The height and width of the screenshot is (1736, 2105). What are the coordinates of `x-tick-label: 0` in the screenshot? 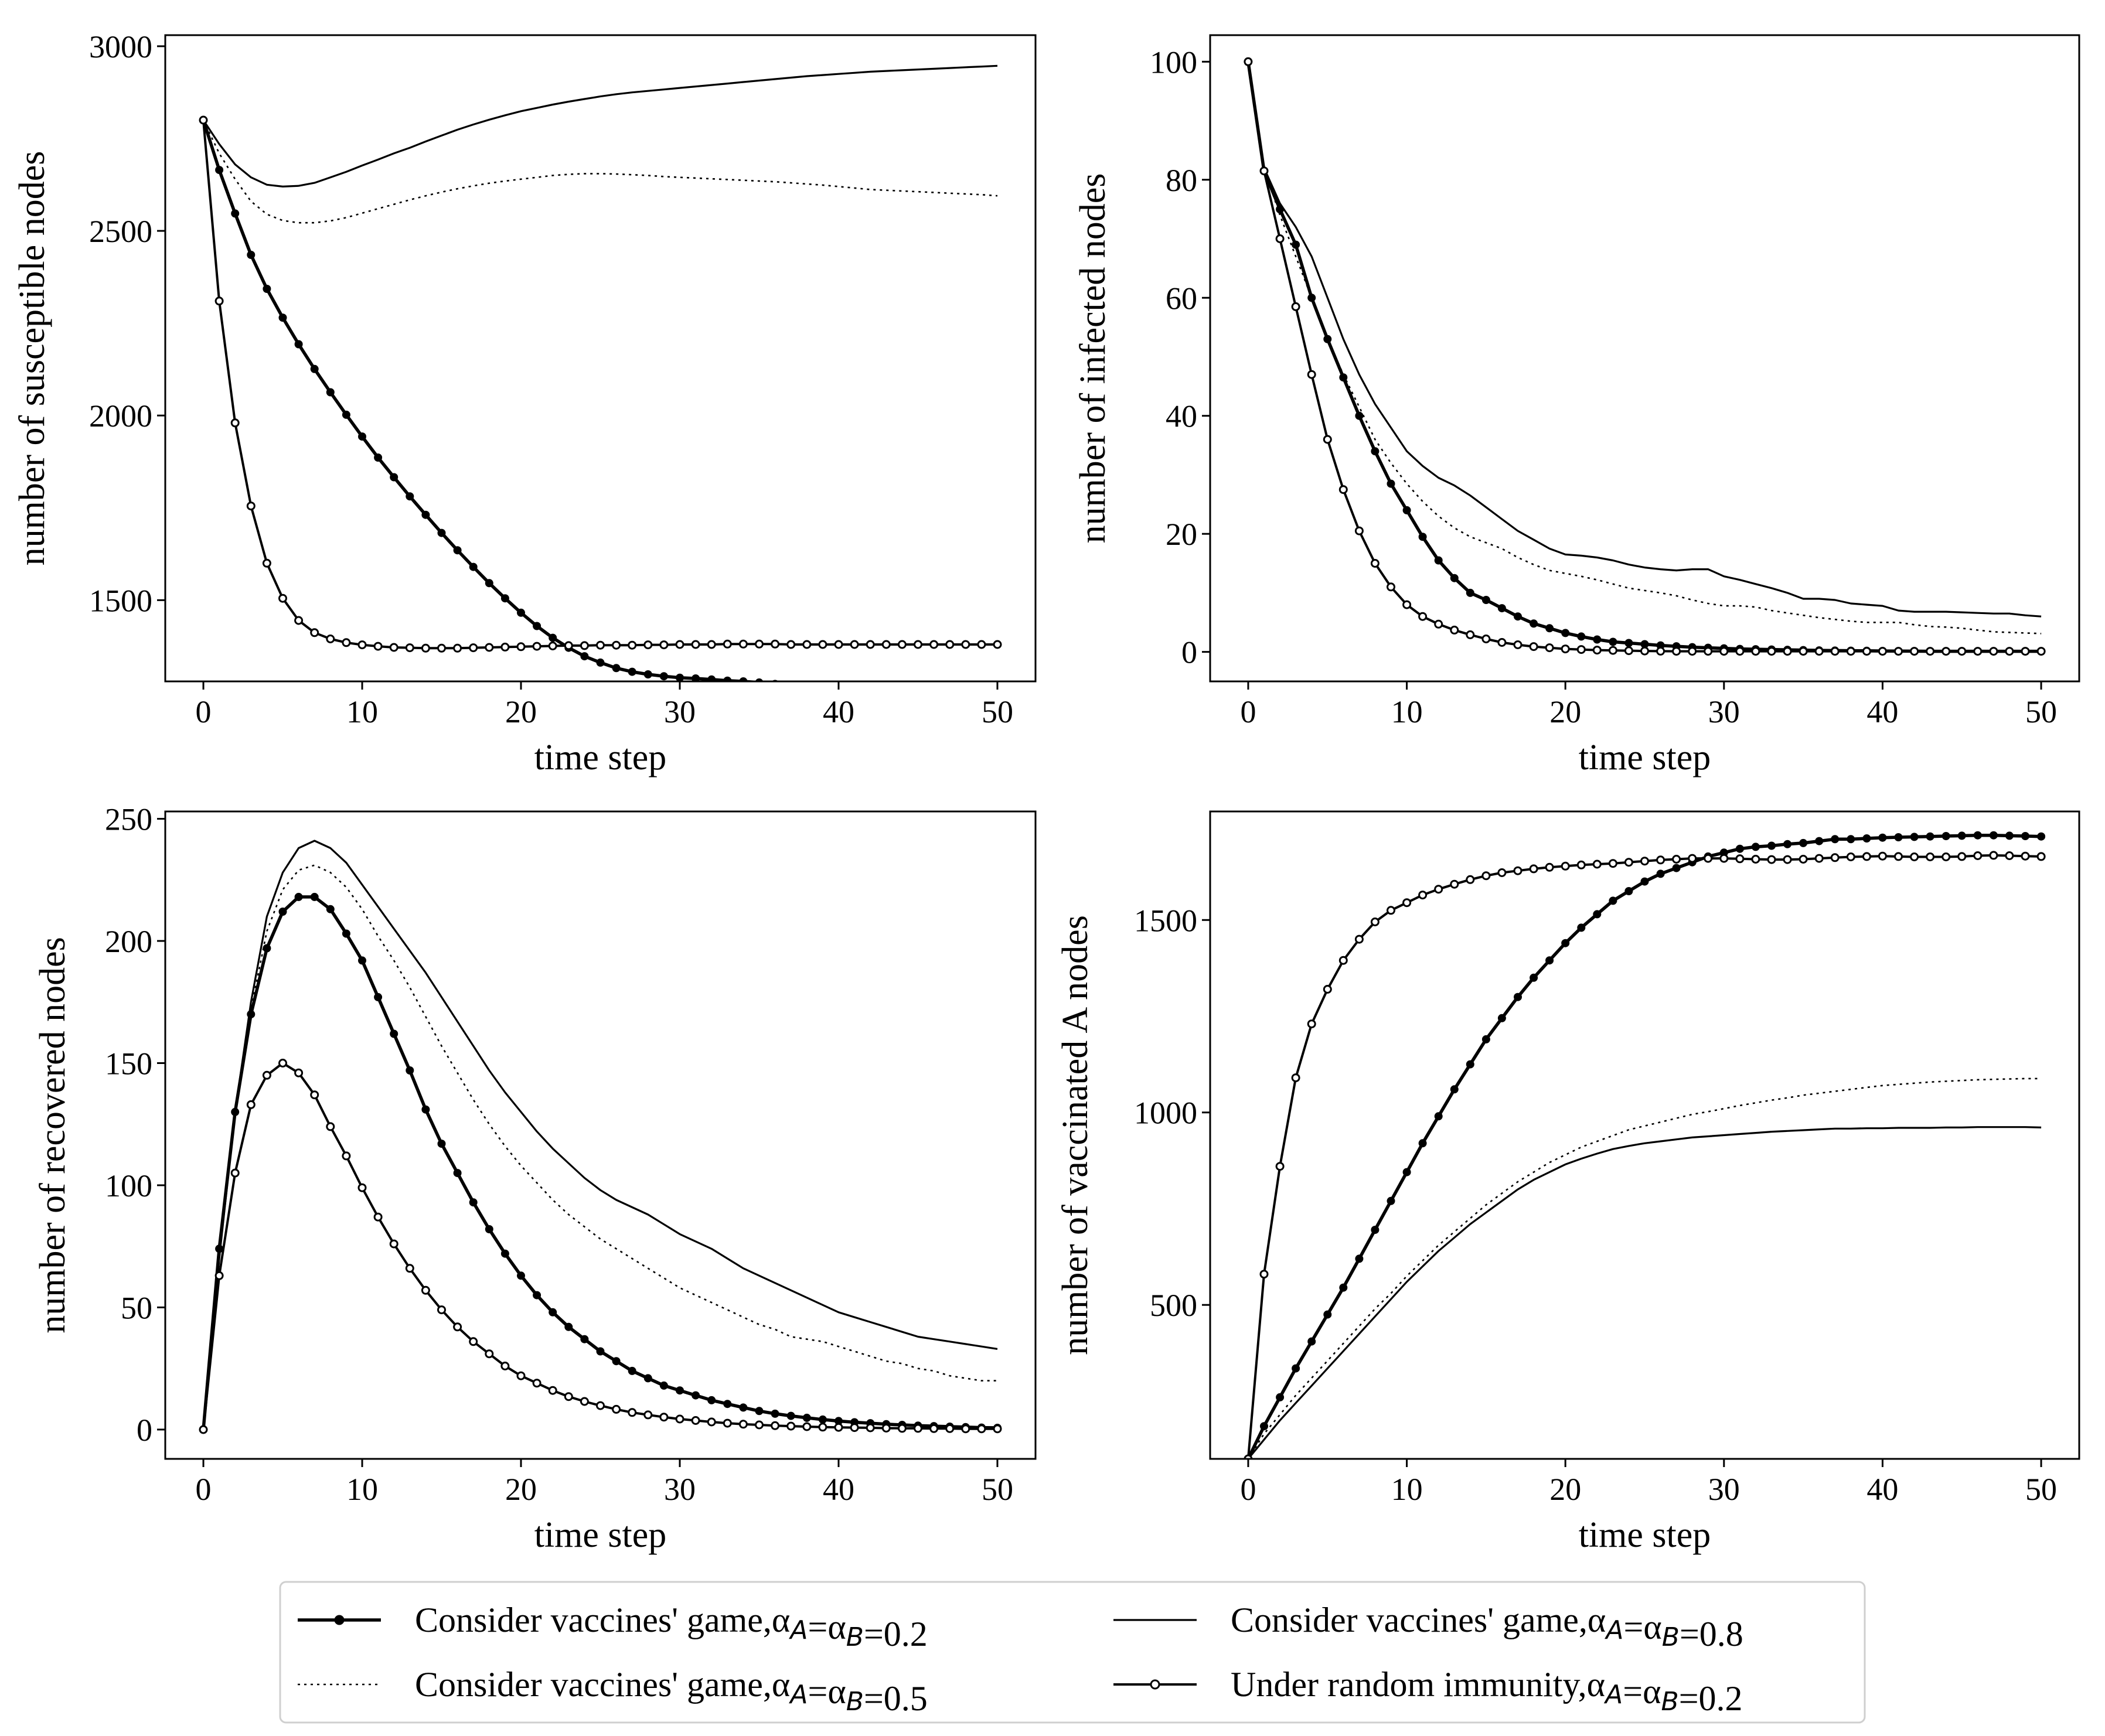 It's located at (1248, 1489).